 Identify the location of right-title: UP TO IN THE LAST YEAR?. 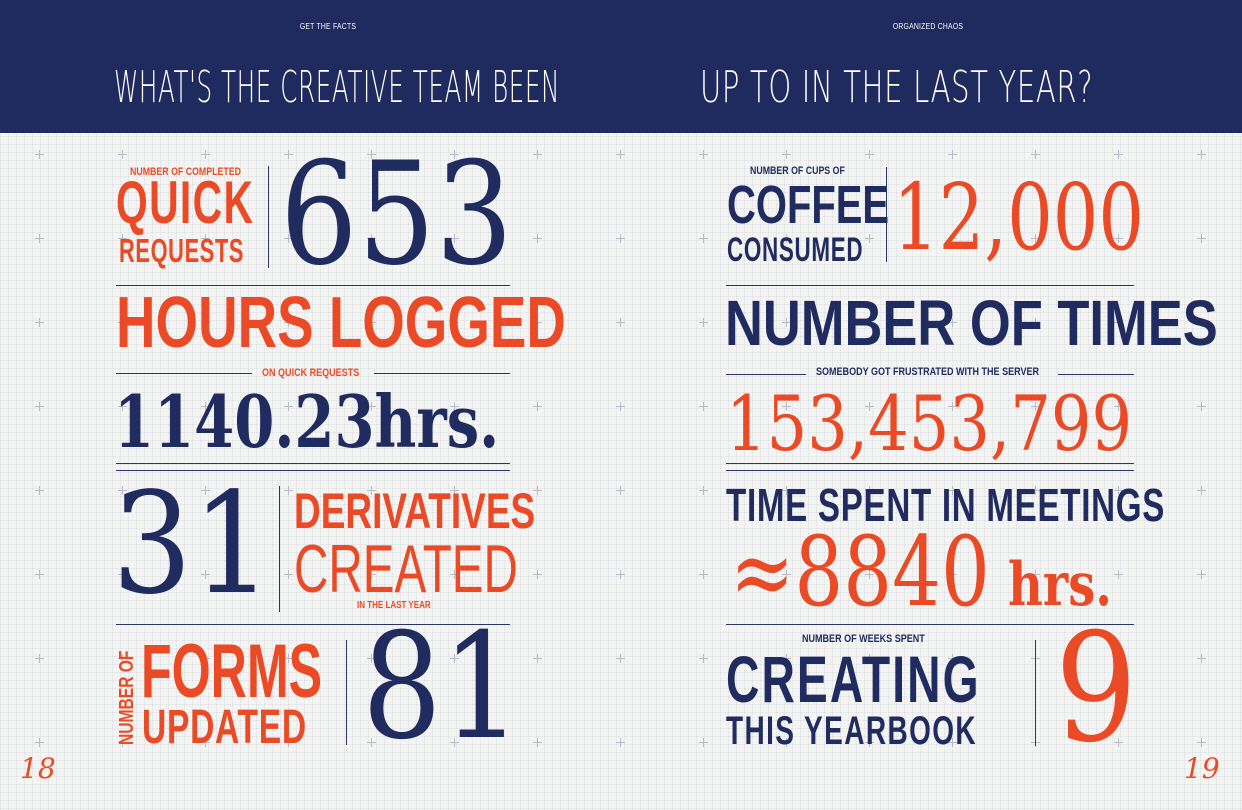
(897, 87).